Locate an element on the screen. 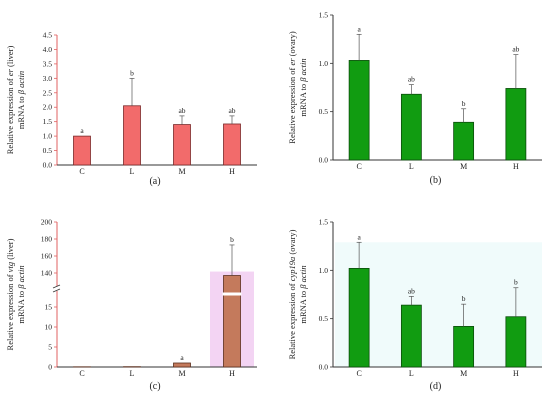  y-tick-label: 10 is located at coordinates (49, 327).